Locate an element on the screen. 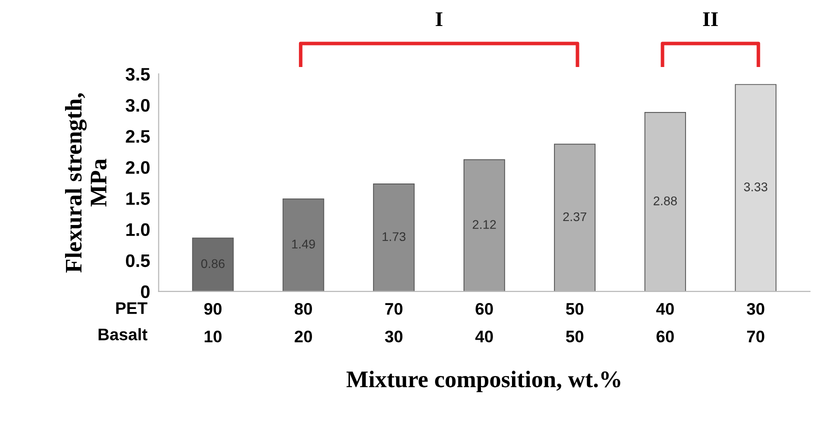 Image resolution: width=835 pixels, height=435 pixels. x-tick-label: 50 50 is located at coordinates (575, 322).